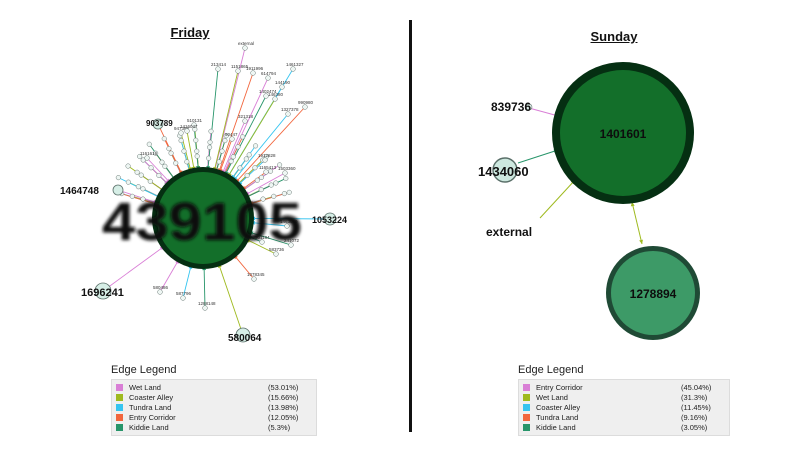 This screenshot has height=450, width=800. I want to click on friday-small-node-label: 90447, so click(231, 134).